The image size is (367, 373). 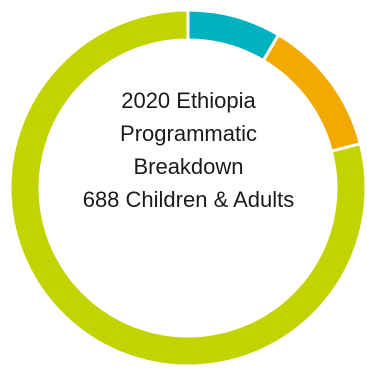 What do you see at coordinates (188, 100) in the screenshot?
I see `chart-title-line-1: 2020 Ethiopia` at bounding box center [188, 100].